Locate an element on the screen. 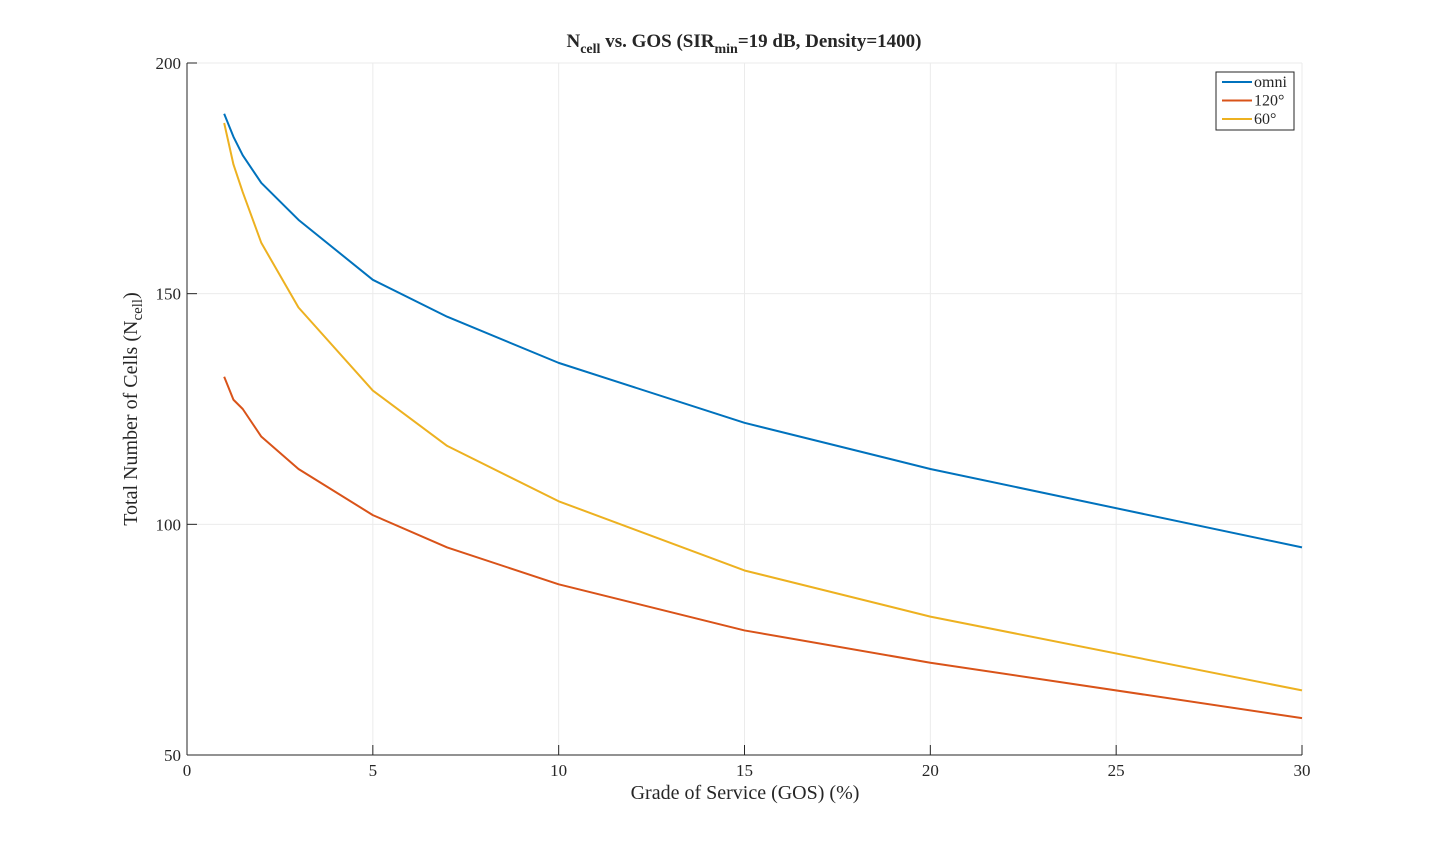 The image size is (1440, 849). y-ticks: 50 100 150 200 is located at coordinates (176, 409).